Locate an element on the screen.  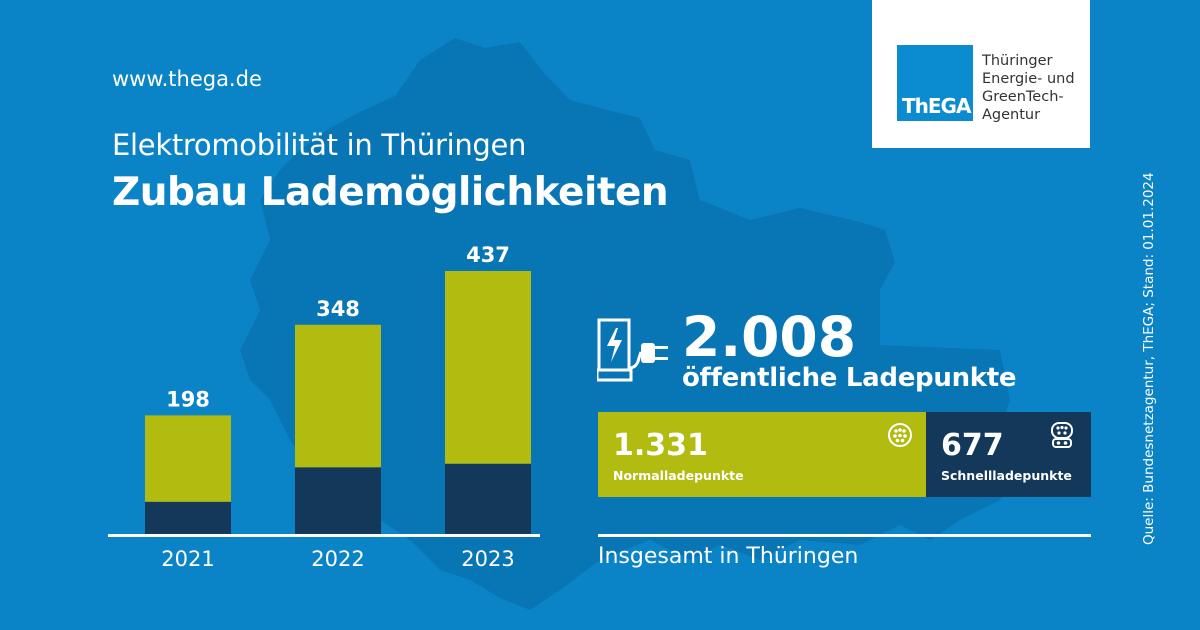
total-charging-points: 2.008 is located at coordinates (769, 337).